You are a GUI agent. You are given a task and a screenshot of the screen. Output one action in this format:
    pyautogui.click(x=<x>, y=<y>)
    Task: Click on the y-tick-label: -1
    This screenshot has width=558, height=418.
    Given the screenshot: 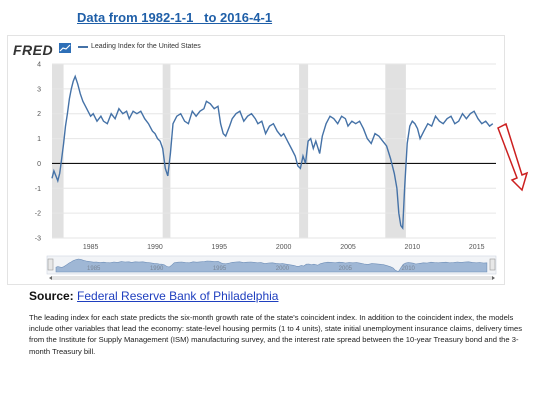 What is the action you would take?
    pyautogui.click(x=38, y=189)
    